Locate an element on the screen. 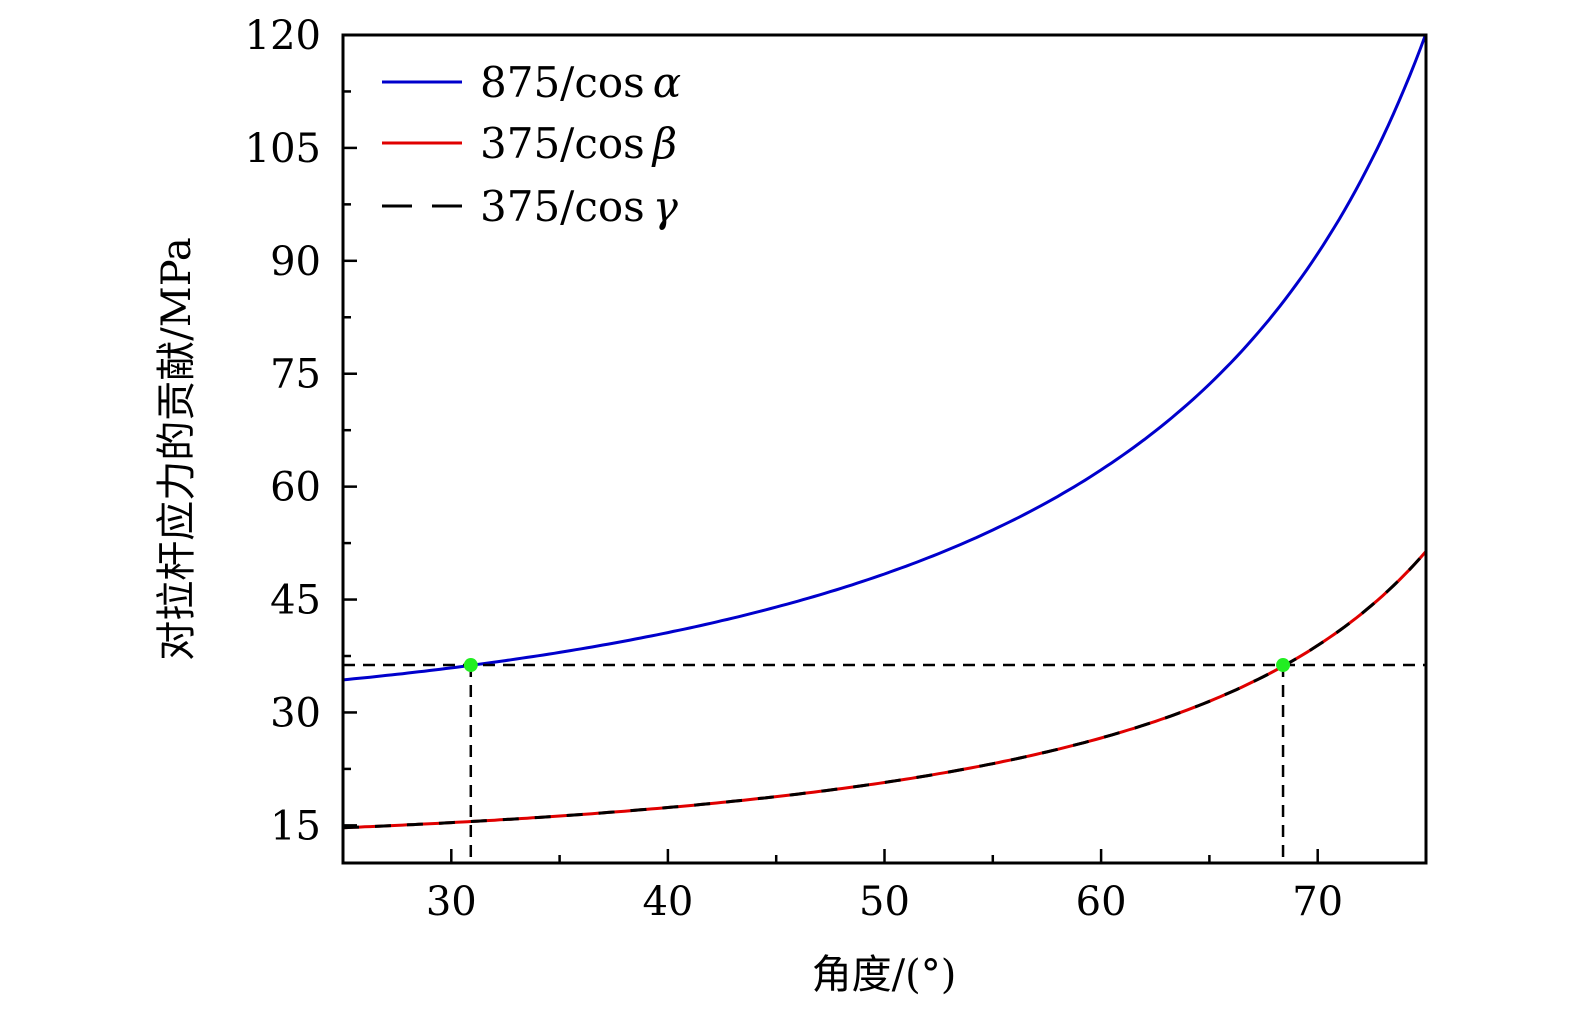 Image resolution: width=1575 pixels, height=1014 pixels. x-tick-label: 70 is located at coordinates (1317, 902).